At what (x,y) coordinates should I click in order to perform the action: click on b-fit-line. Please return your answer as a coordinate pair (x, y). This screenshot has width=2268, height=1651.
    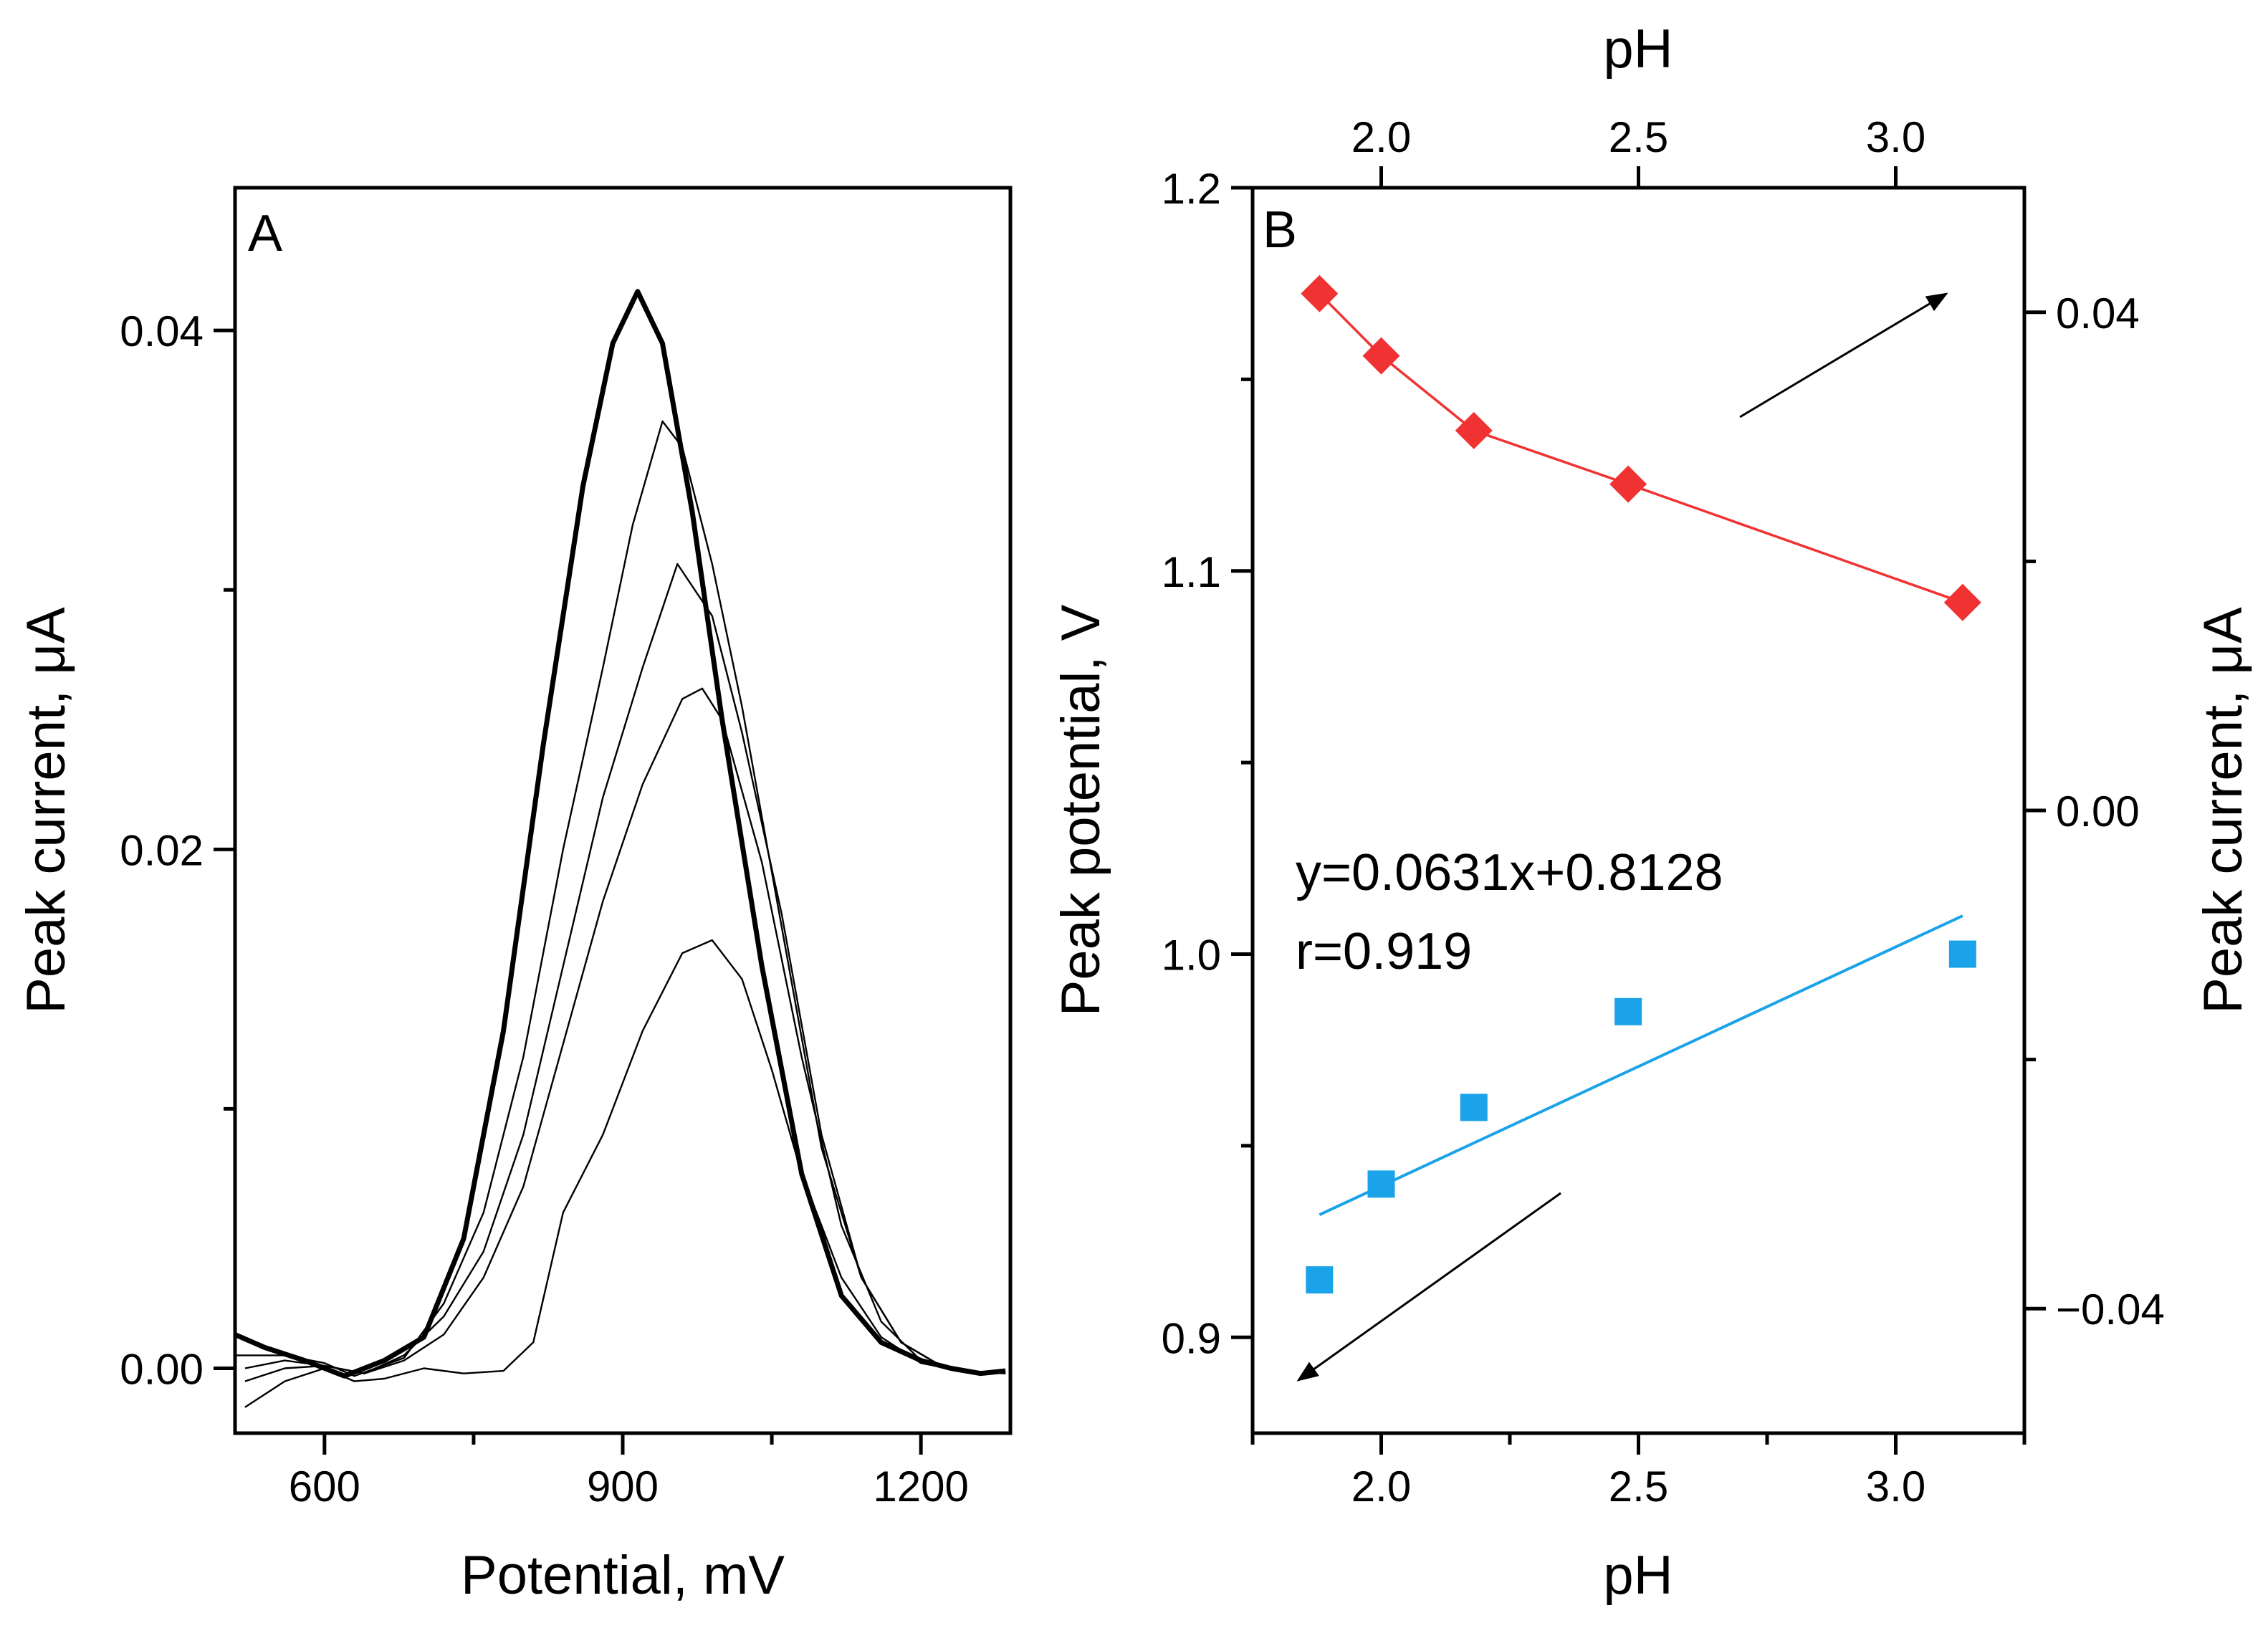
    Looking at the image, I should click on (1641, 1065).